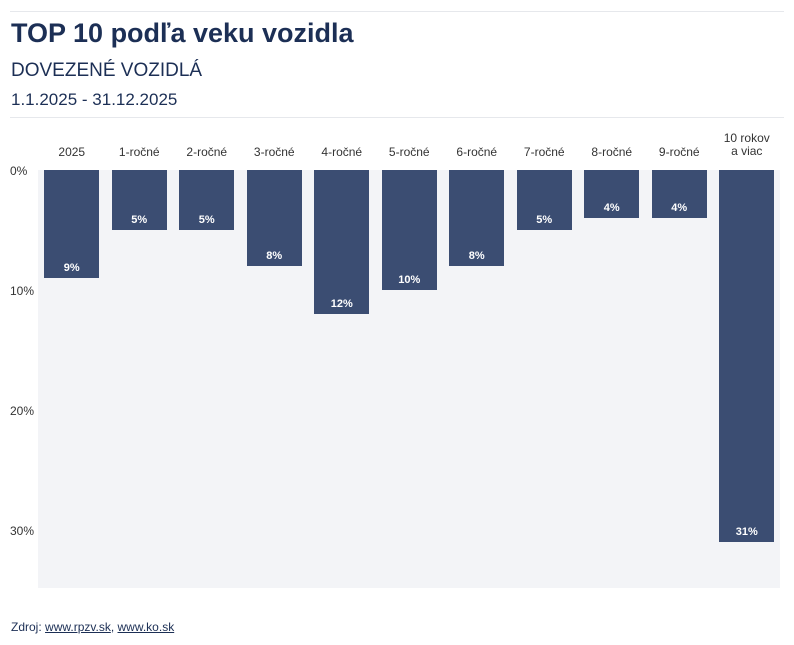 The image size is (794, 645). What do you see at coordinates (397, 117) in the screenshot?
I see `header-divider` at bounding box center [397, 117].